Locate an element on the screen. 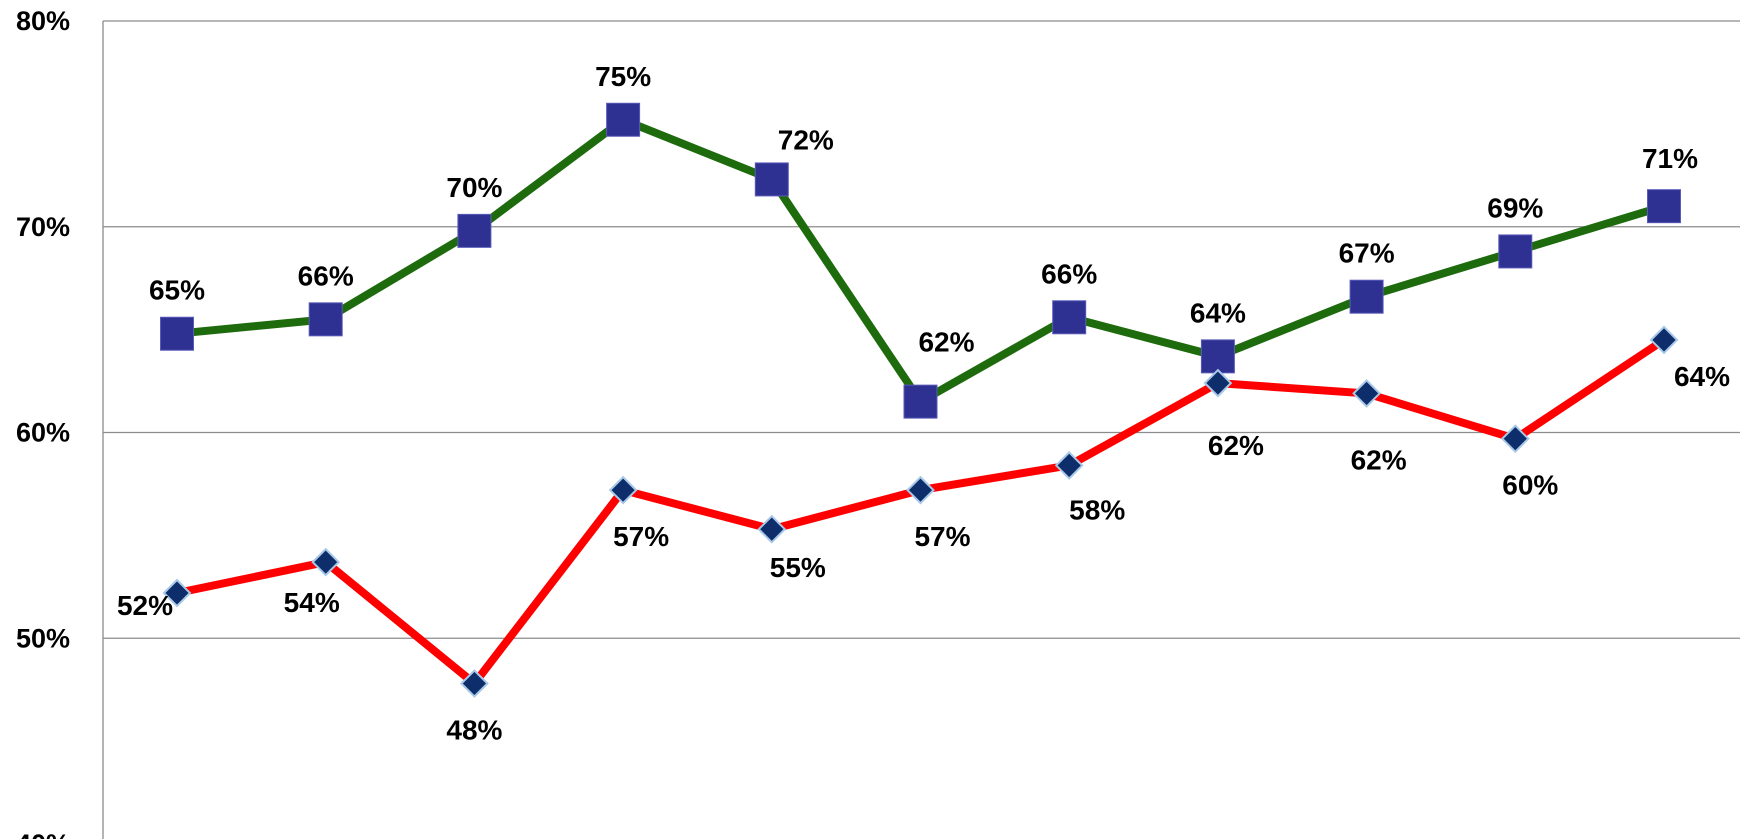  data-label: 52% is located at coordinates (145, 605).